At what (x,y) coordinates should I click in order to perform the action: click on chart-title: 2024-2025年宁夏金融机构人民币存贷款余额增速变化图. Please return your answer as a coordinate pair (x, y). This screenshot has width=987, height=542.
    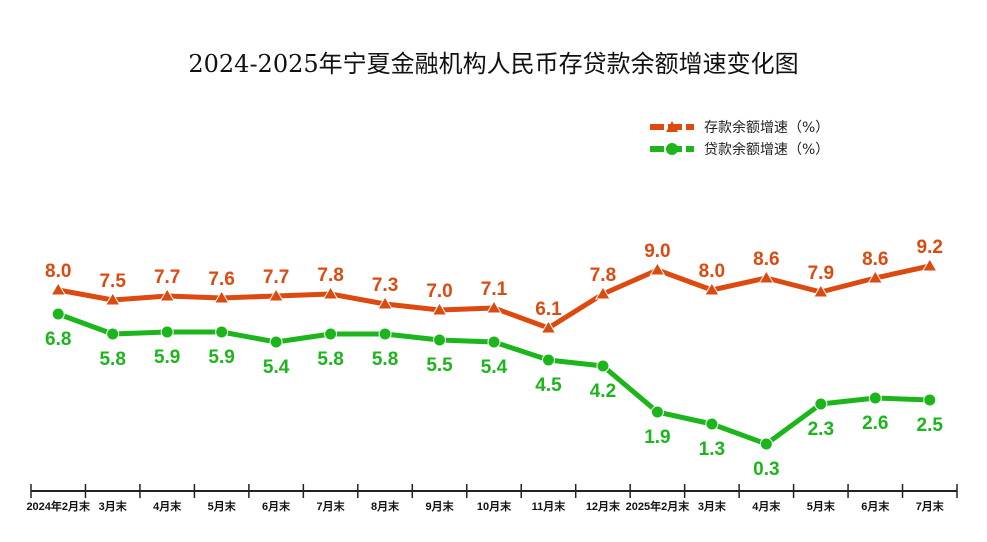
    Looking at the image, I should click on (493, 64).